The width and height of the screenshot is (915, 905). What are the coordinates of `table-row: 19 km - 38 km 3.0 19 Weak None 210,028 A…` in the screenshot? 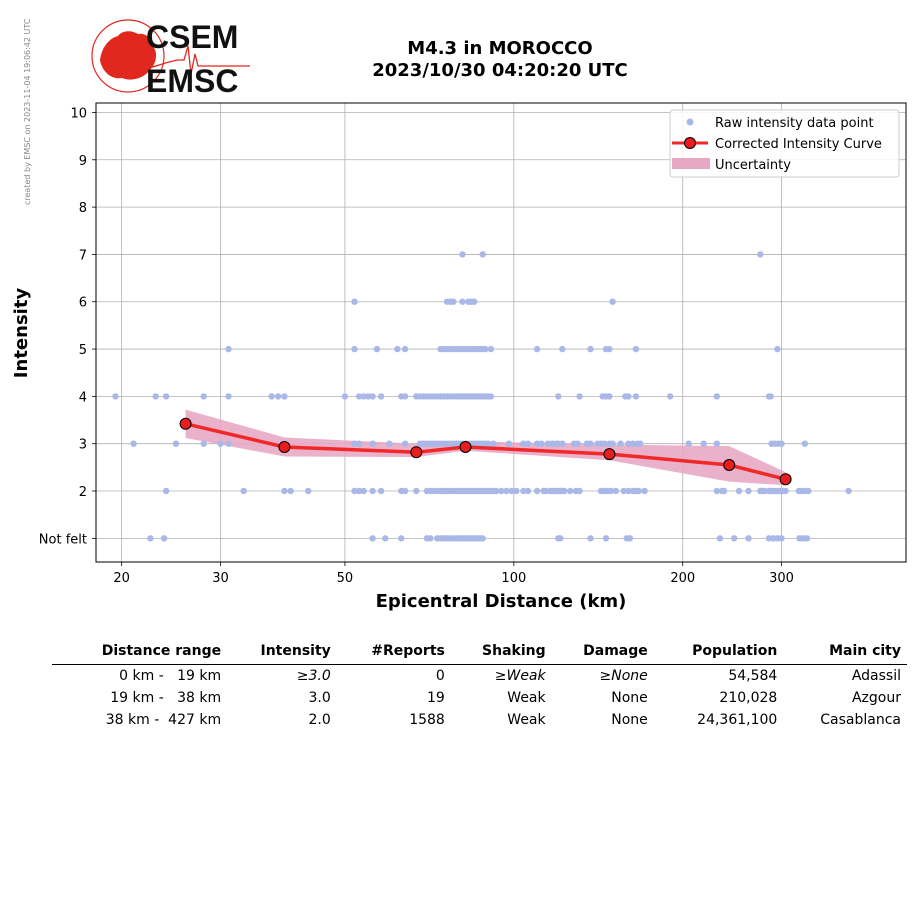 It's located at (479, 698).